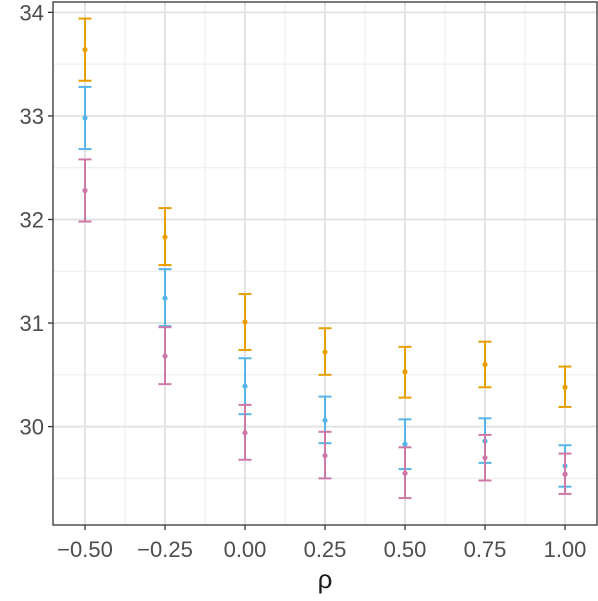  What do you see at coordinates (325, 579) in the screenshot?
I see `x-axis-title: ρ` at bounding box center [325, 579].